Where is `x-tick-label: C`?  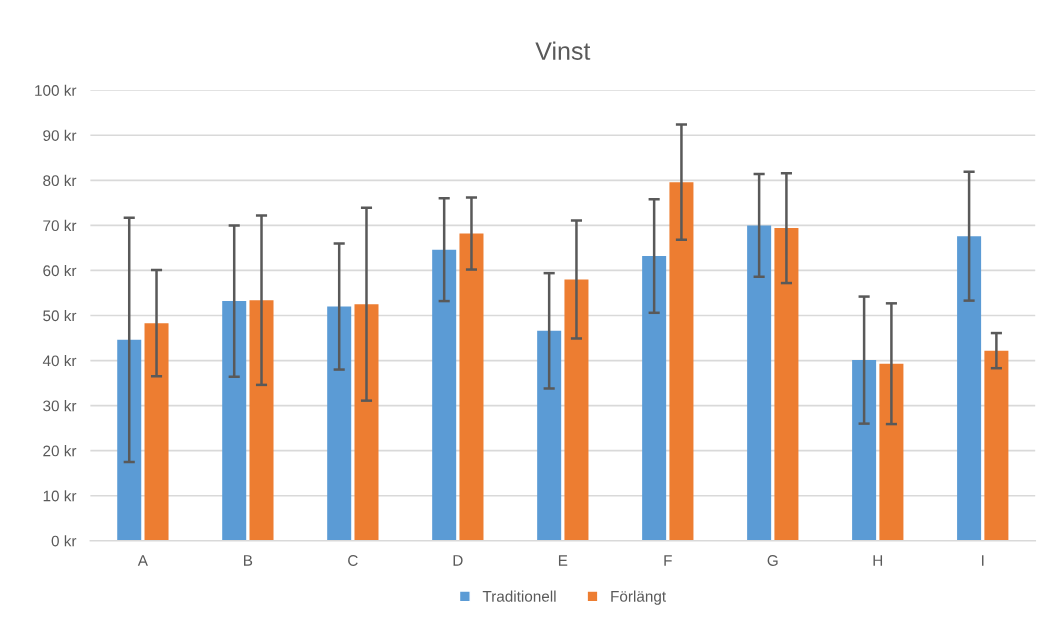 x-tick-label: C is located at coordinates (353, 560).